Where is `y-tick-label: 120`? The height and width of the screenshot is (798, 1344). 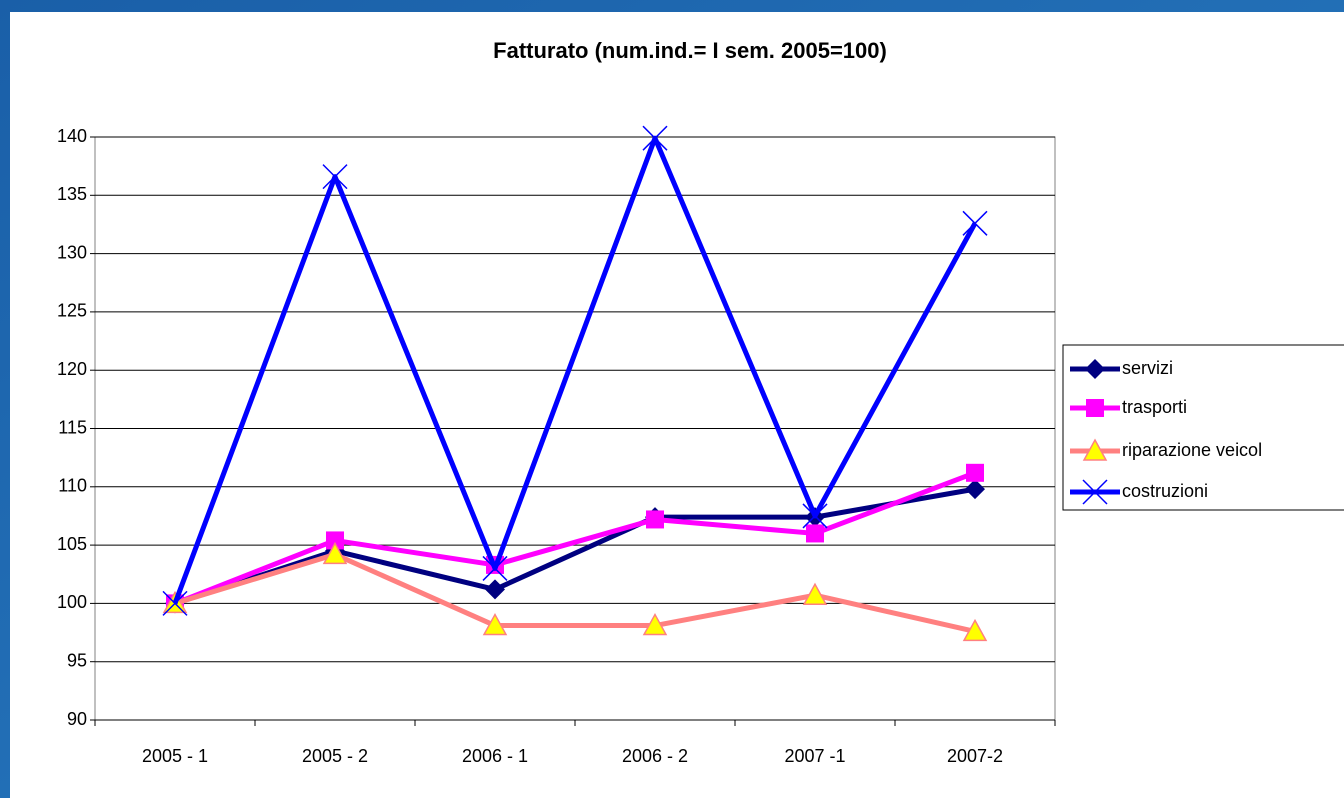 y-tick-label: 120 is located at coordinates (72, 369).